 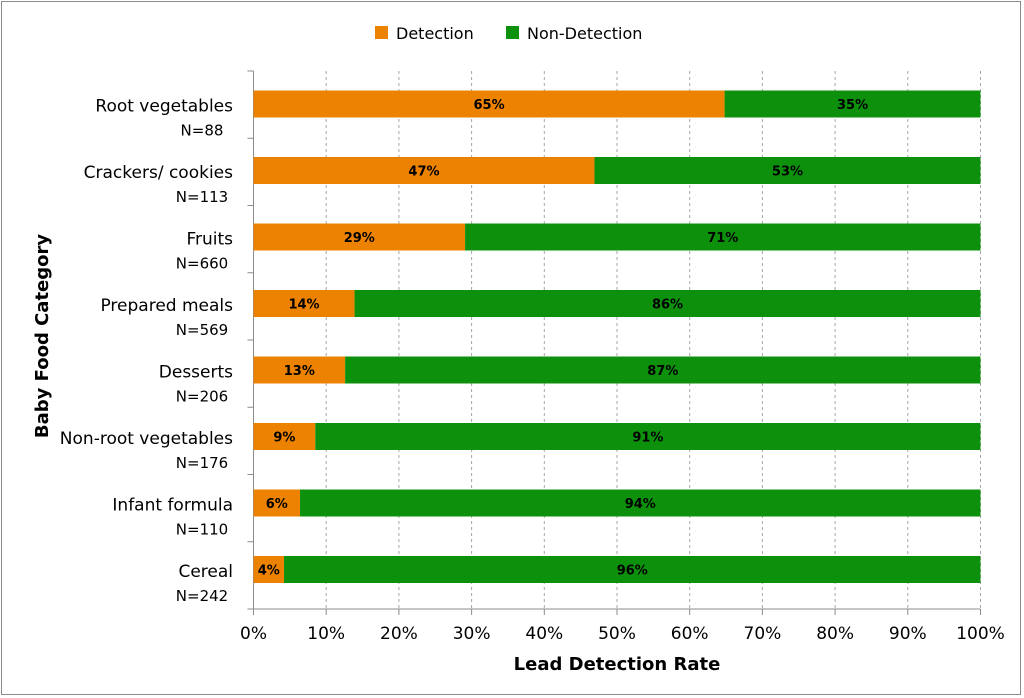 What do you see at coordinates (202, 131) in the screenshot?
I see `sample-size-label: N=88` at bounding box center [202, 131].